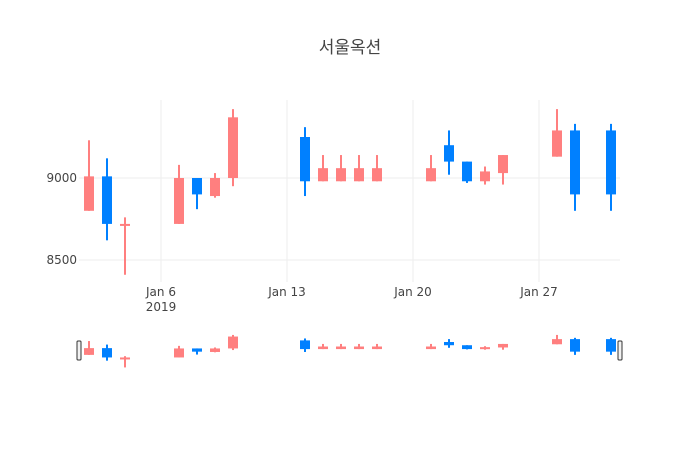 The width and height of the screenshot is (700, 450). What do you see at coordinates (538, 292) in the screenshot?
I see `x-tick-label: Jan 27` at bounding box center [538, 292].